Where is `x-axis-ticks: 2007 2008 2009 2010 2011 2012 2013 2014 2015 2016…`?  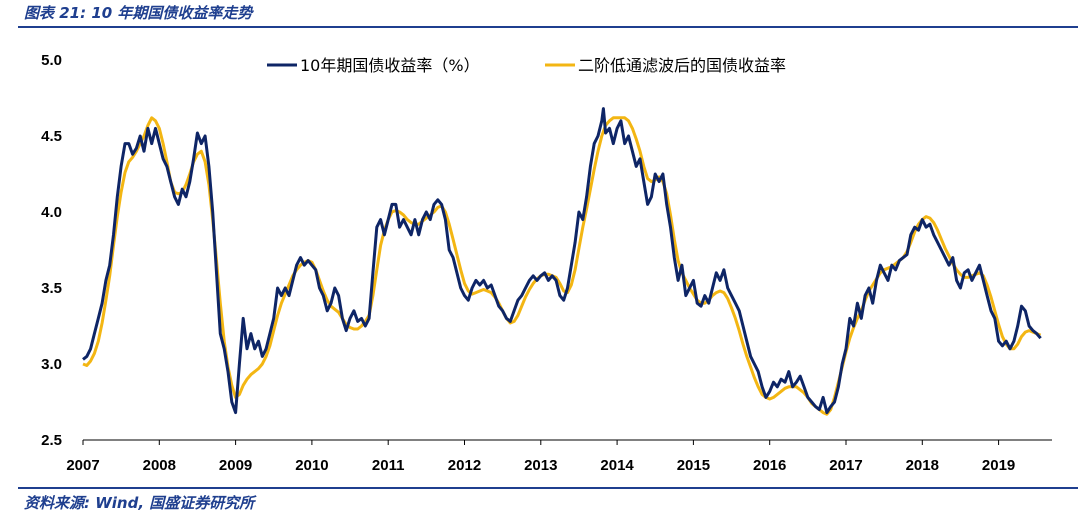
x-axis-ticks: 2007 2008 2009 2010 2011 2012 2013 2014 2015 2016… is located at coordinates (540, 457).